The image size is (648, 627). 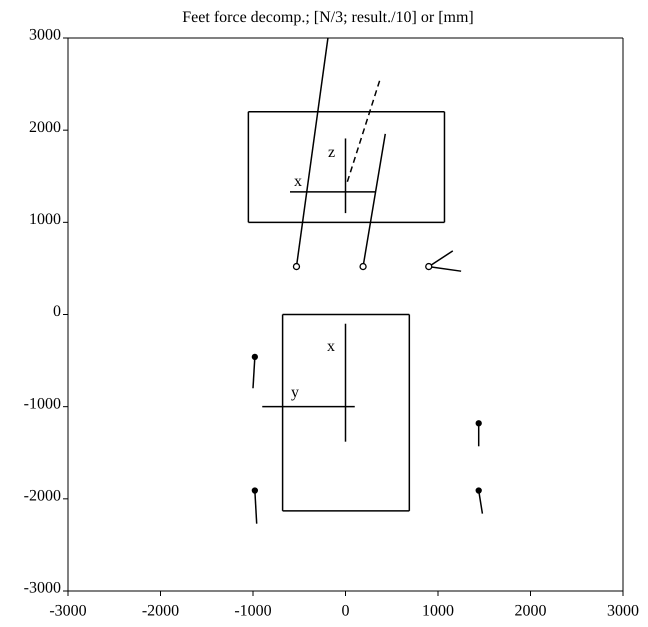 What do you see at coordinates (530, 611) in the screenshot?
I see `x-tick-label: 2000` at bounding box center [530, 611].